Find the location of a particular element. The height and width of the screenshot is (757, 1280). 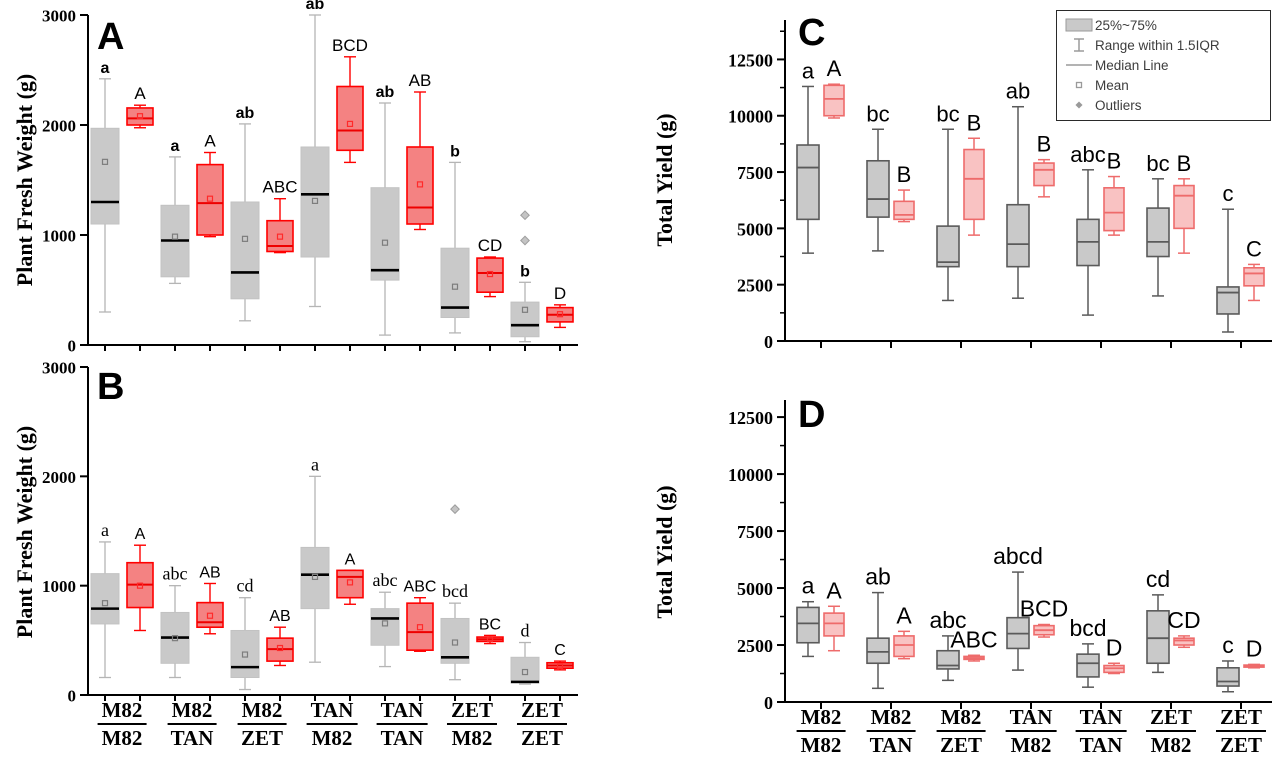

boxplot-gray-M82-ZET: cd is located at coordinates (245, 633).